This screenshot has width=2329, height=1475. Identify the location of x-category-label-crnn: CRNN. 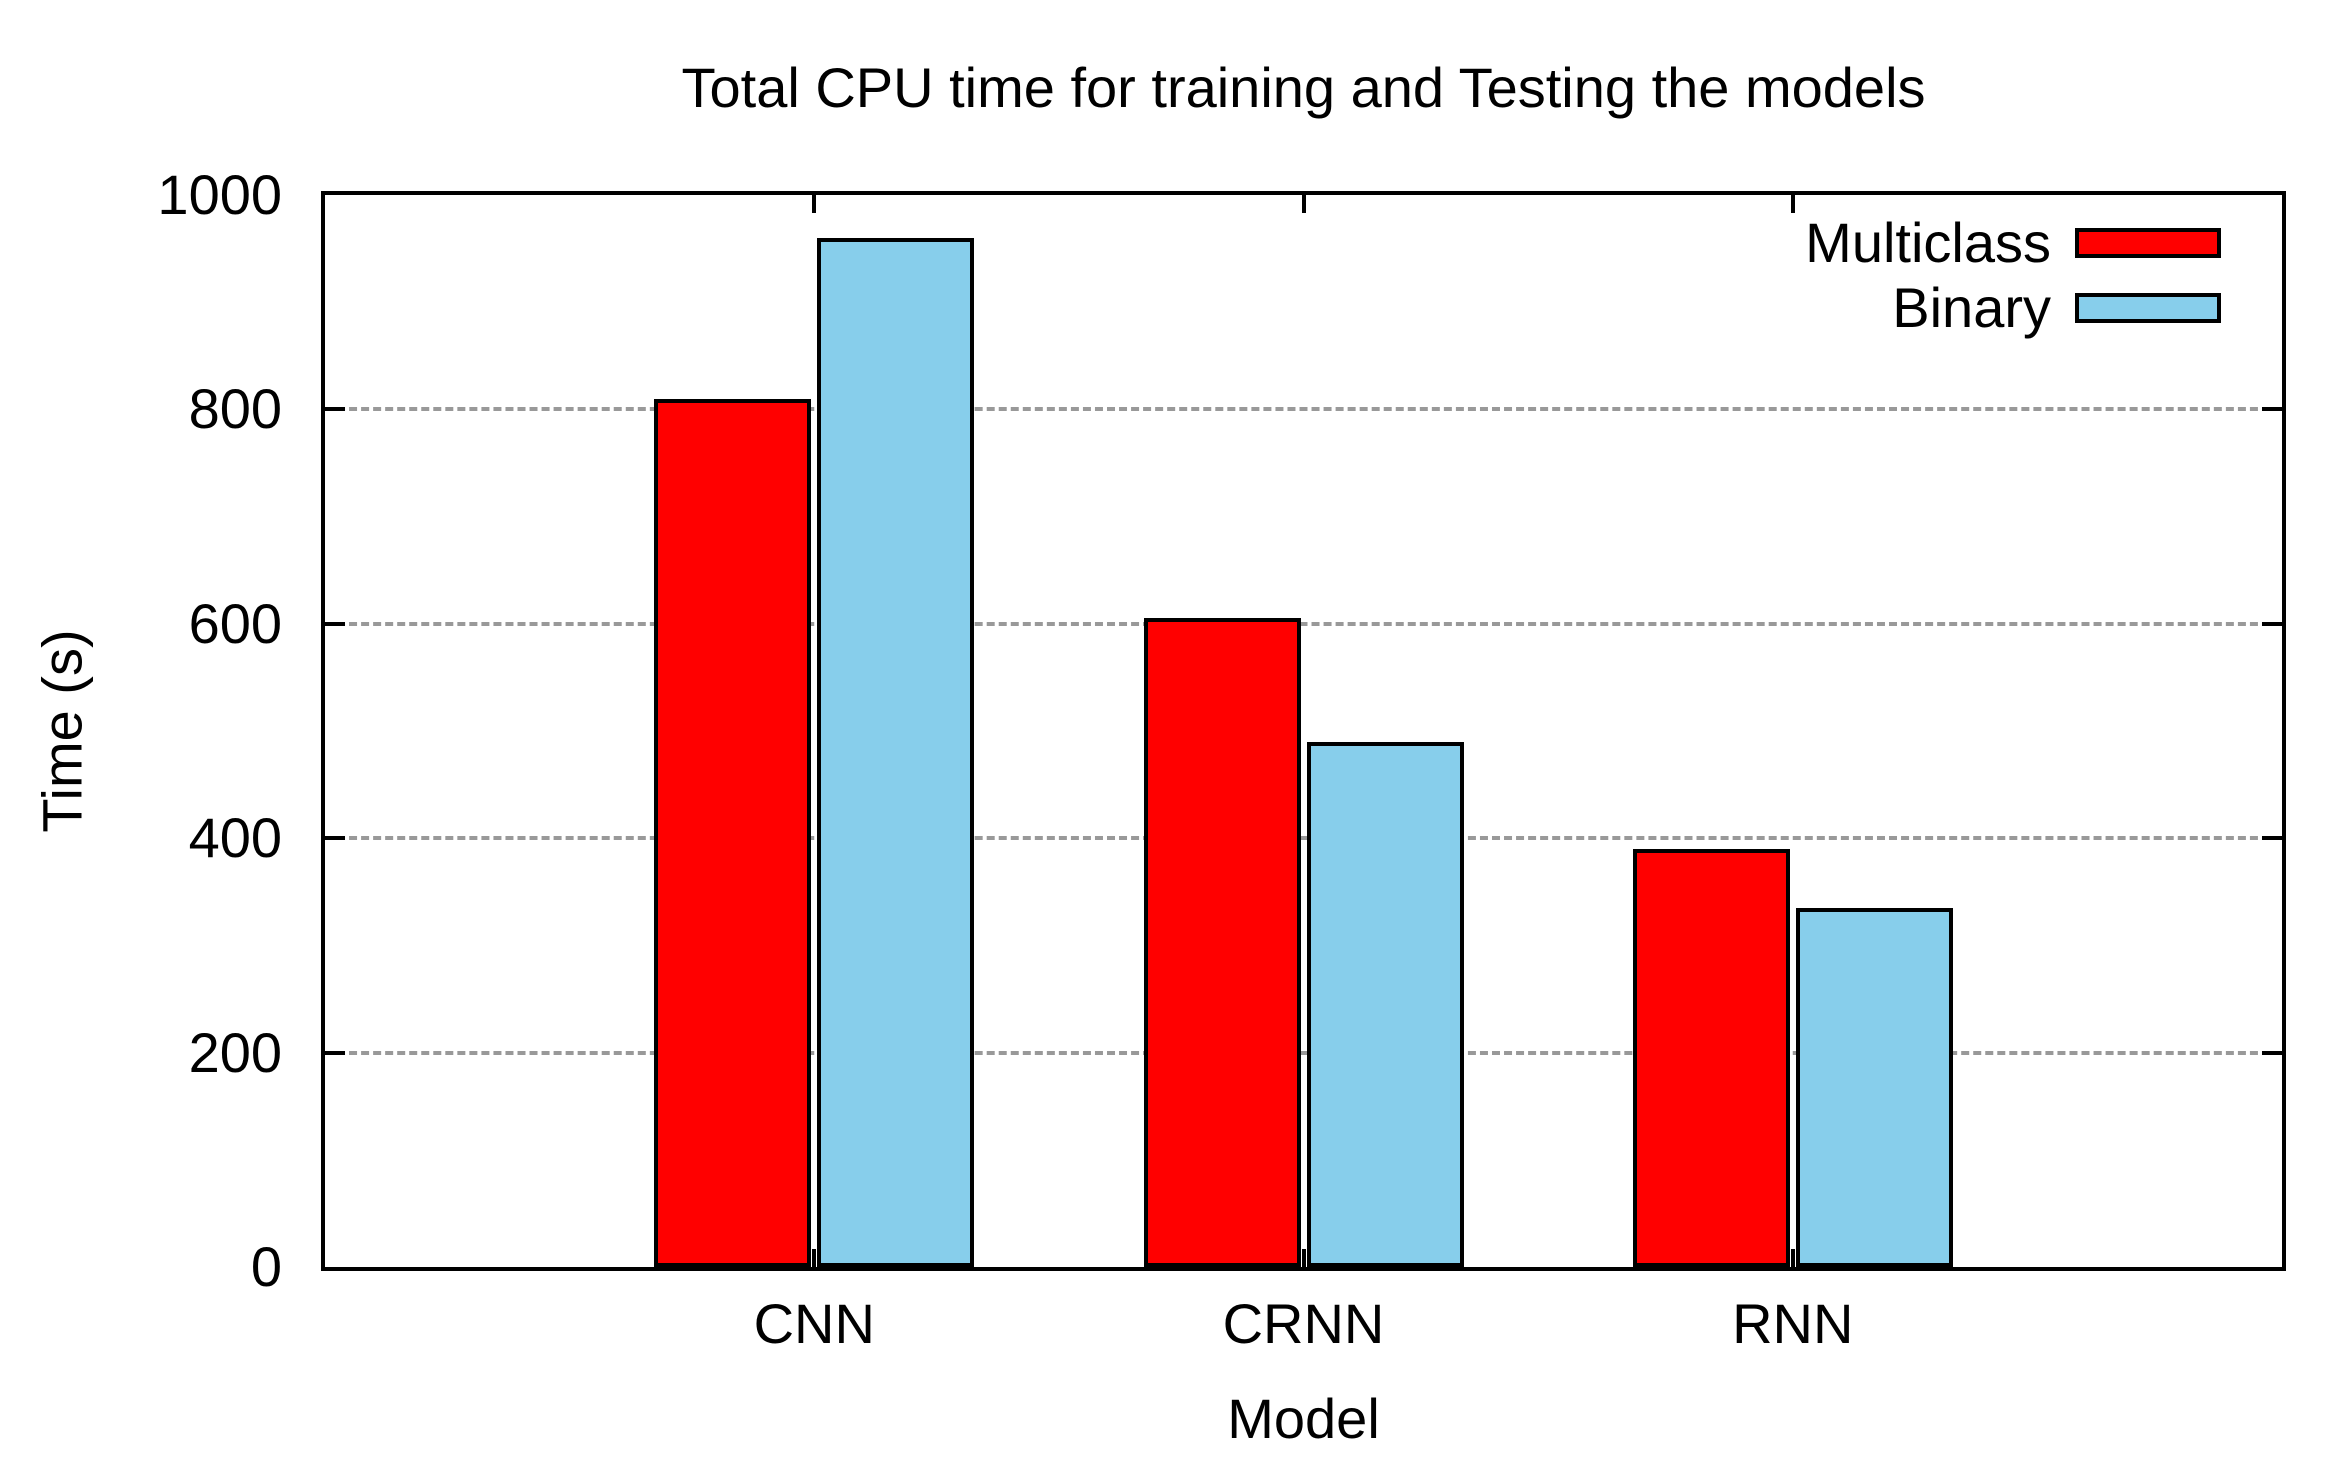
(1303, 1323).